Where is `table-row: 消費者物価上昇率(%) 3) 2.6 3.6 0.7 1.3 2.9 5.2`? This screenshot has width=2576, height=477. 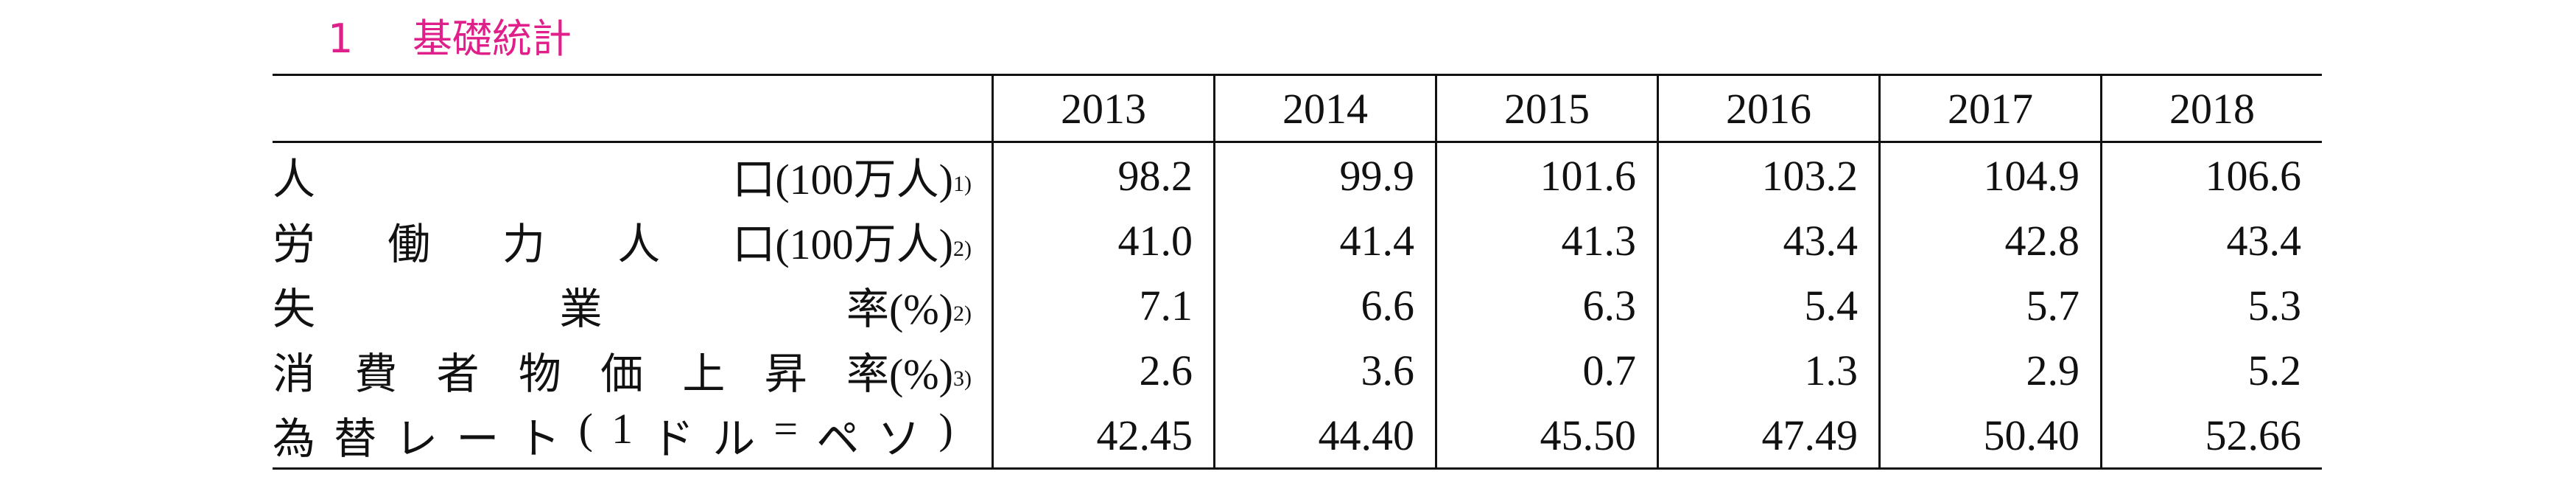 table-row: 消費者物価上昇率(%) 3) 2.6 3.6 0.7 1.3 2.9 5.2 is located at coordinates (1297, 370).